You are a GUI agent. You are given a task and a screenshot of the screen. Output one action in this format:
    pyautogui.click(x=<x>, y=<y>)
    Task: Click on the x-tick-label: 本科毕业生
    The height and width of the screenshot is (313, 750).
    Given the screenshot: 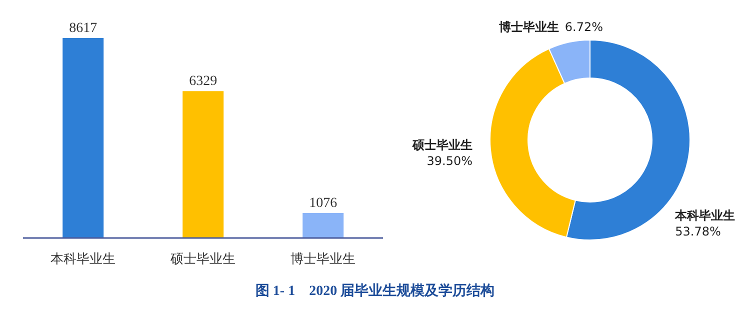 What is the action you would take?
    pyautogui.click(x=83, y=260)
    